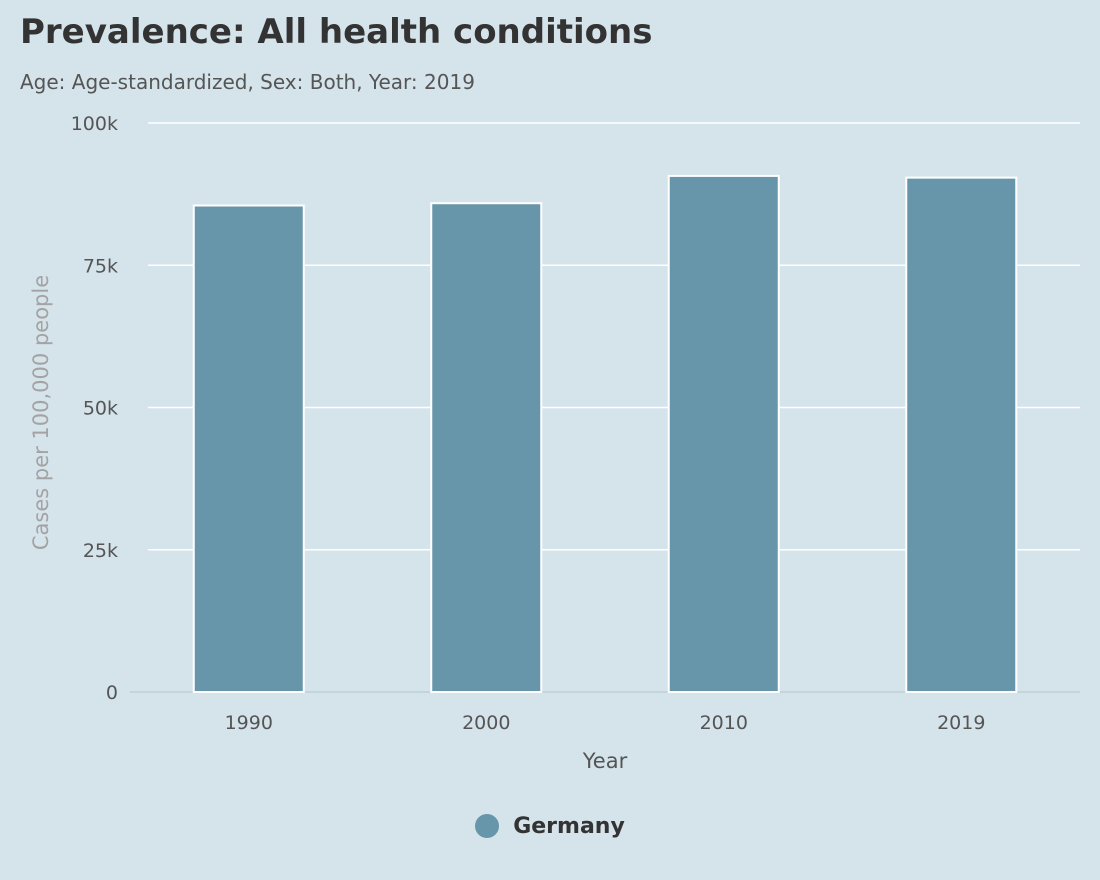  Describe the element at coordinates (100, 266) in the screenshot. I see `y-tick-label: 75k` at that location.